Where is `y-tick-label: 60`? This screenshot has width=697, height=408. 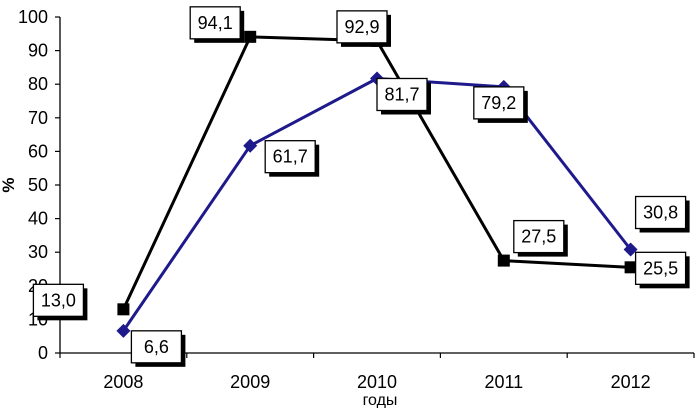
y-tick-label: 60 is located at coordinates (38, 151).